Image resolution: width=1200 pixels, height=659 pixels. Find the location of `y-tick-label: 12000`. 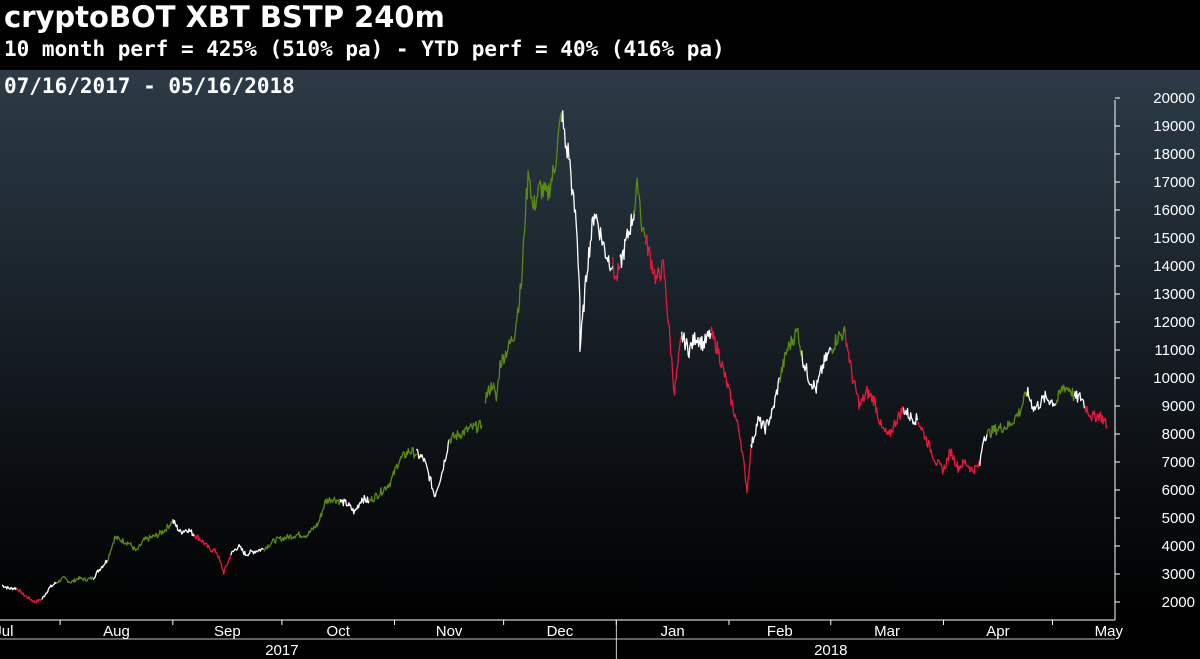

y-tick-label: 12000 is located at coordinates (1174, 322).